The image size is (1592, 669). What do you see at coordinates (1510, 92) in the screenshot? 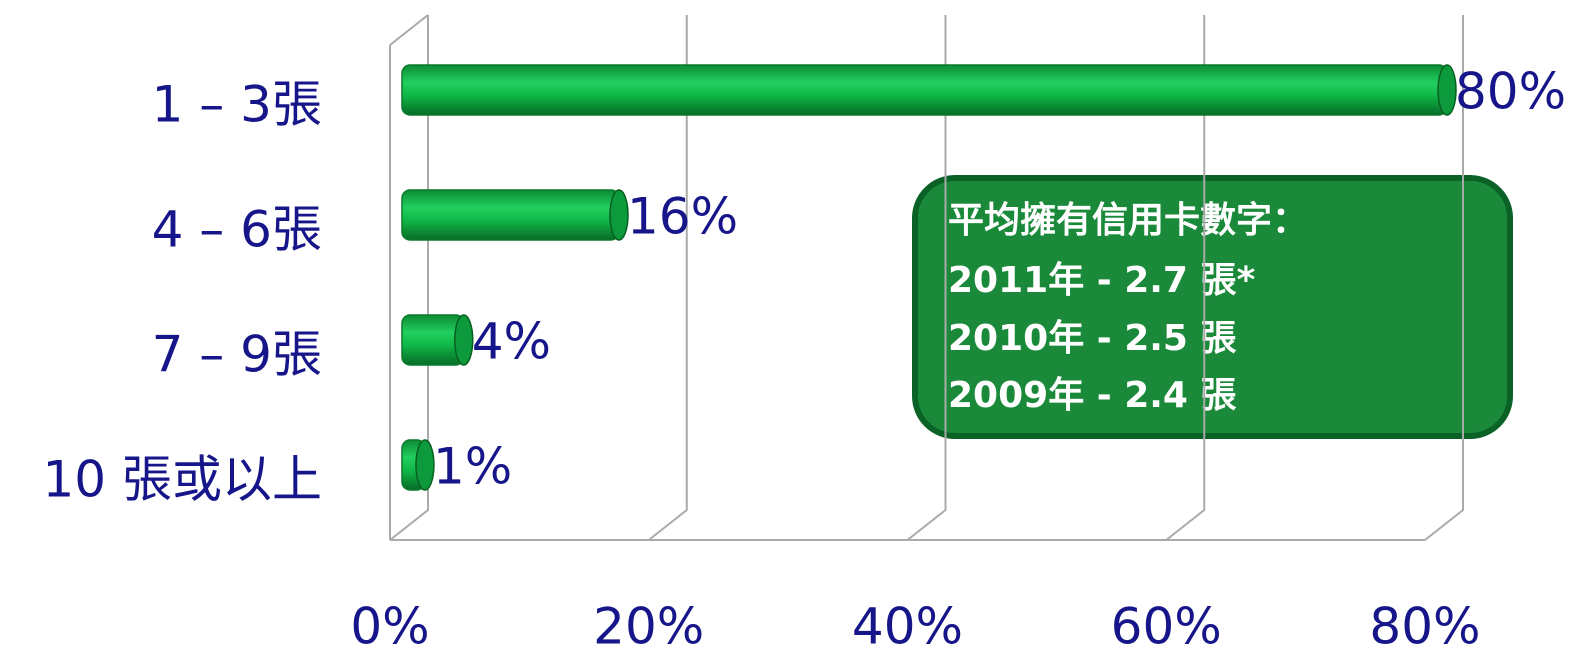
I see `value-label: 80%` at bounding box center [1510, 92].